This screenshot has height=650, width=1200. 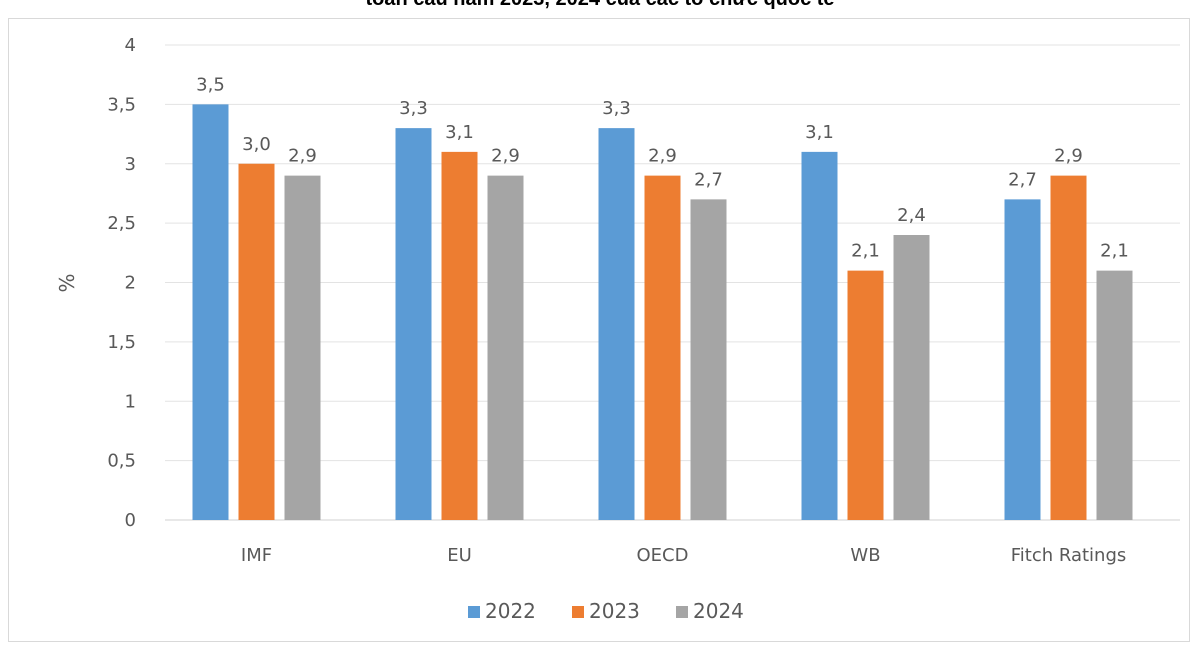 What do you see at coordinates (474, 612) in the screenshot?
I see `legend-swatch-2022` at bounding box center [474, 612].